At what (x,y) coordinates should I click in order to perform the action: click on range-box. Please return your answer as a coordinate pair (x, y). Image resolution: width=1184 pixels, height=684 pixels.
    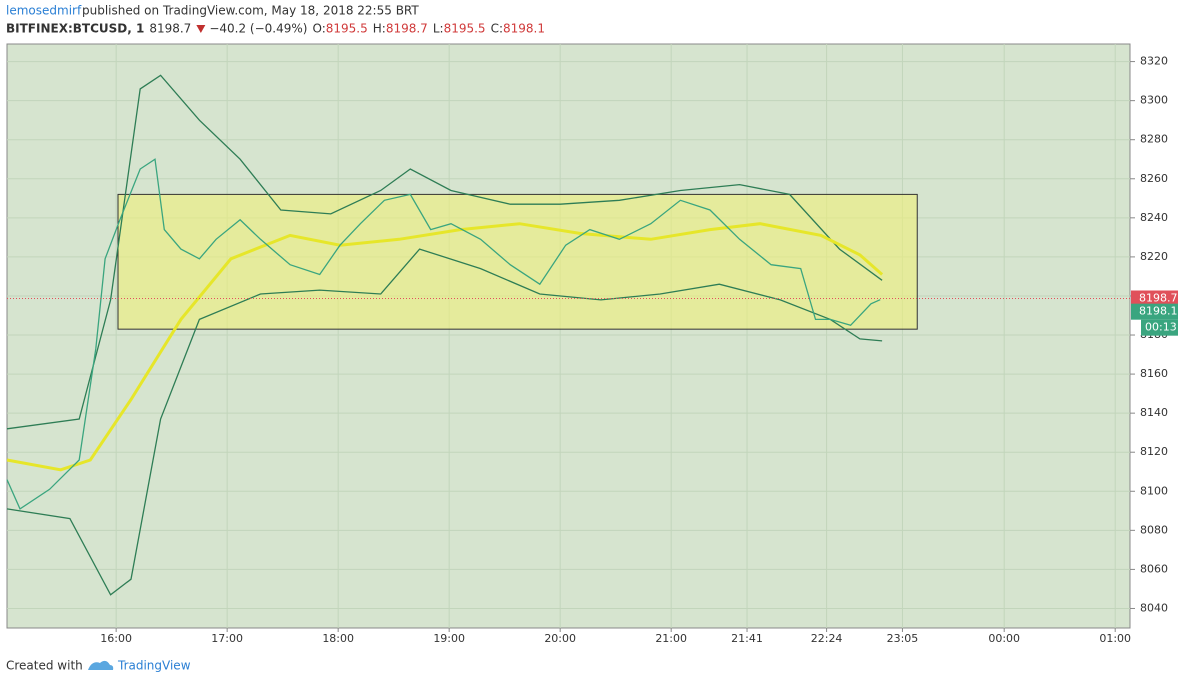
    Looking at the image, I should click on (517, 261).